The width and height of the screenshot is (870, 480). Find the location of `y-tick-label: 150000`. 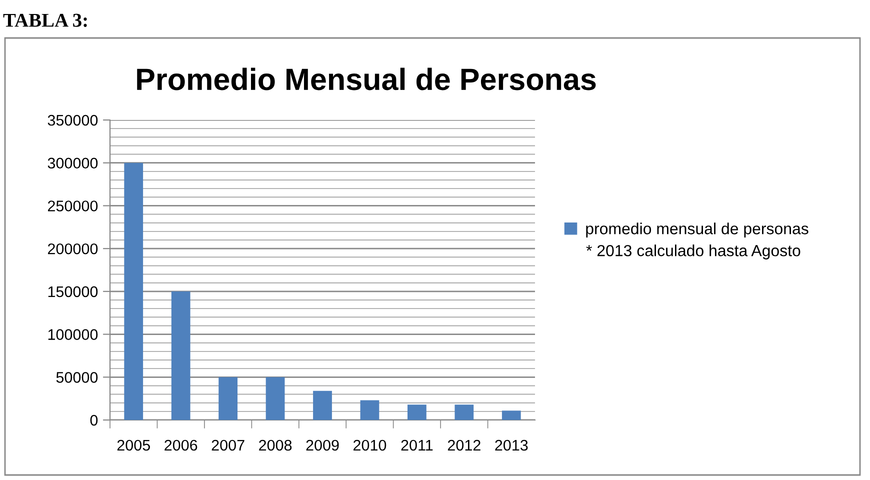

y-tick-label: 150000 is located at coordinates (73, 292).